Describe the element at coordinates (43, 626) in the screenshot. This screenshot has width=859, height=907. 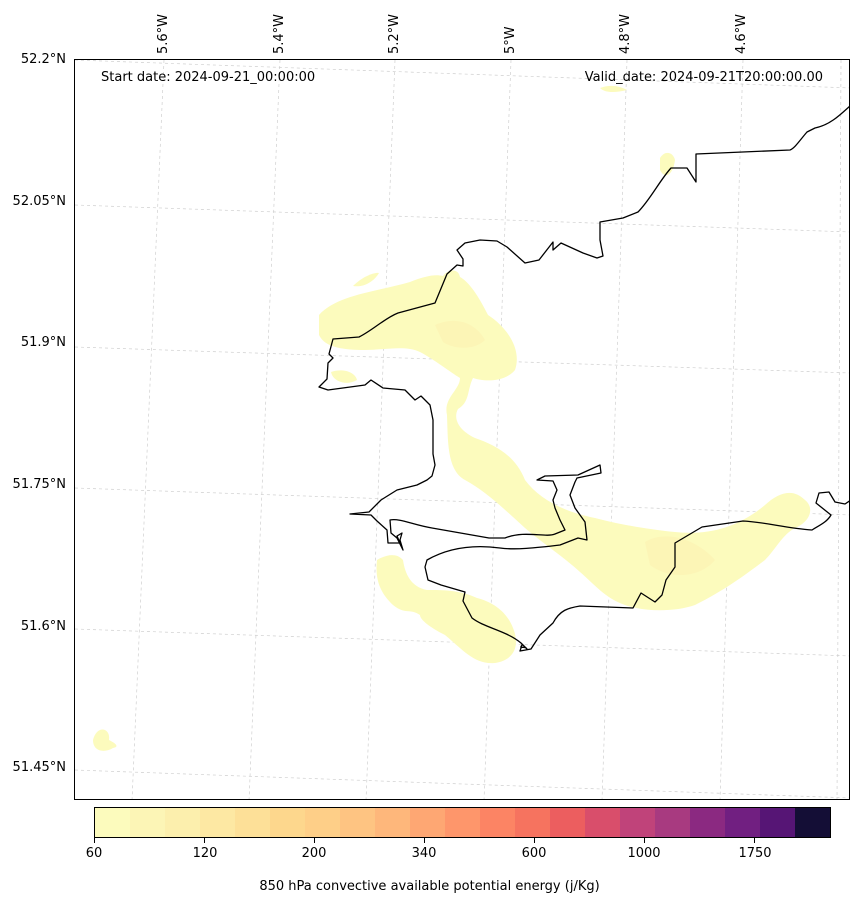
I see `lat-label-51-6: 51.6°N` at that location.